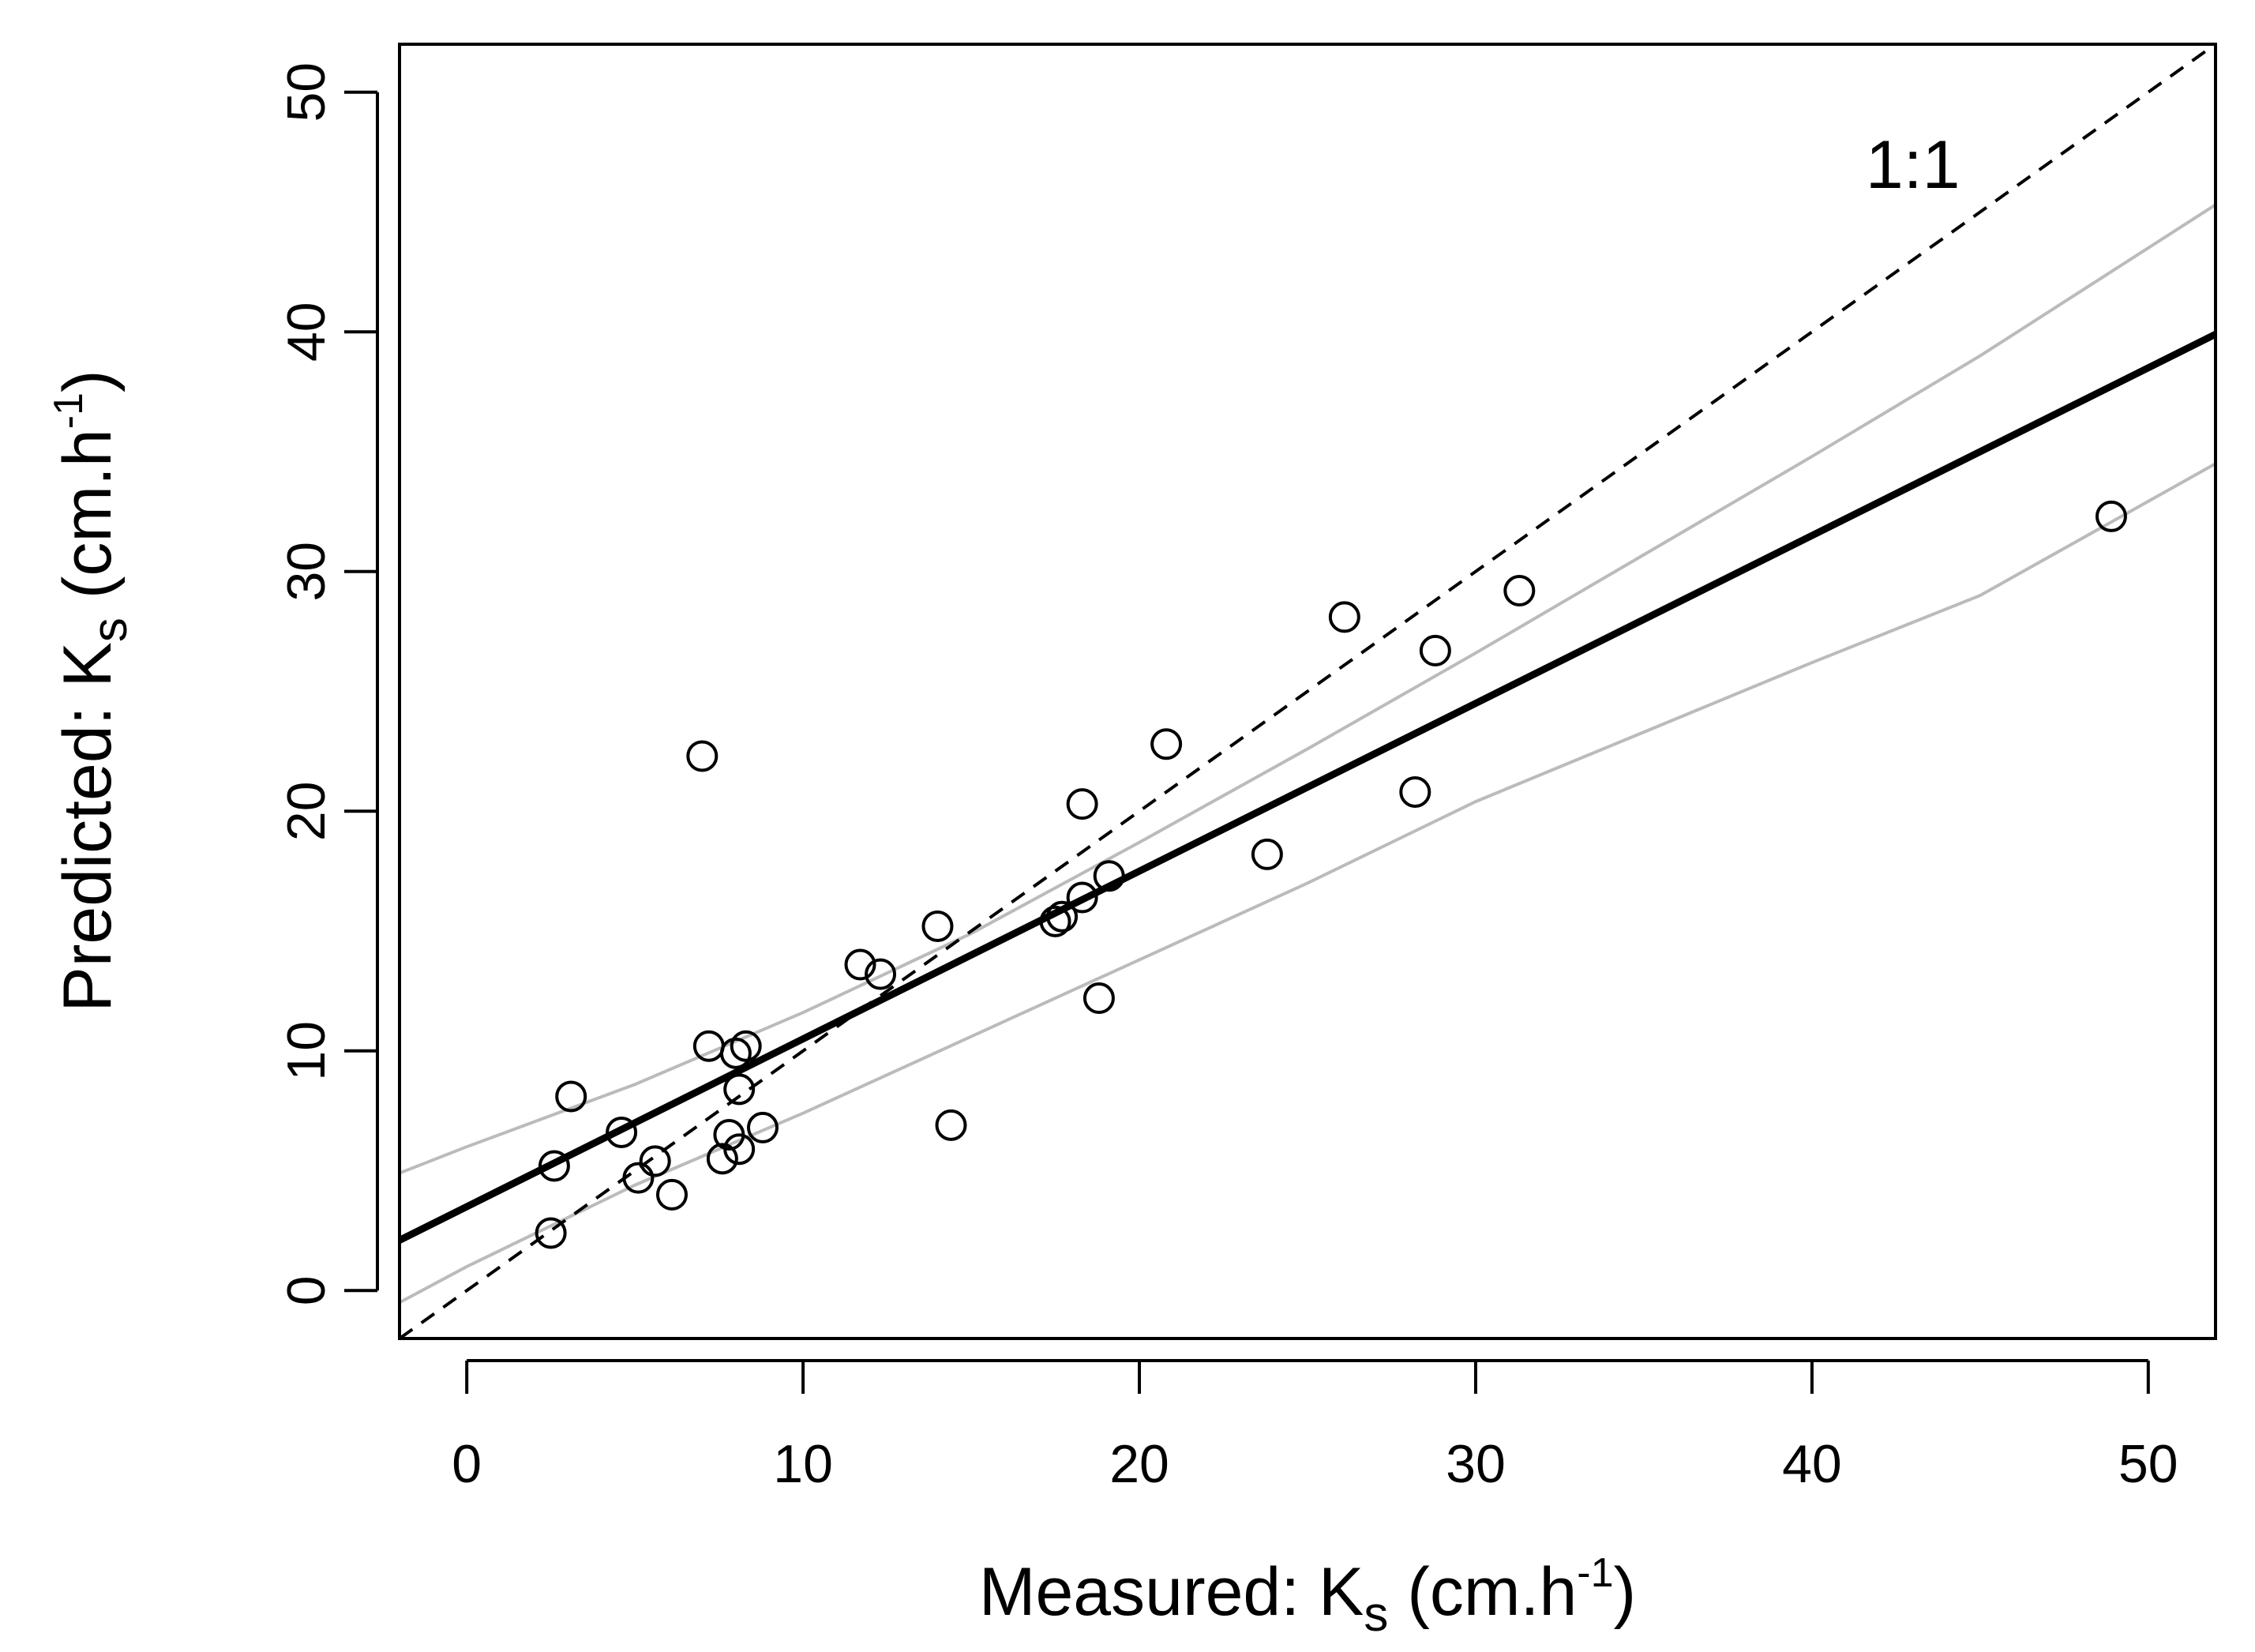 This screenshot has width=2255, height=1652. Describe the element at coordinates (306, 811) in the screenshot. I see `y-tick-label: 20` at that location.